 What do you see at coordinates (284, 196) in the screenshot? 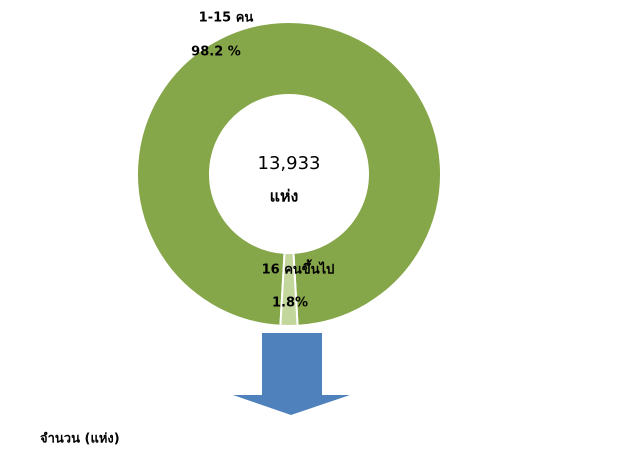
I see `center-sublabel: แห่ง` at bounding box center [284, 196].